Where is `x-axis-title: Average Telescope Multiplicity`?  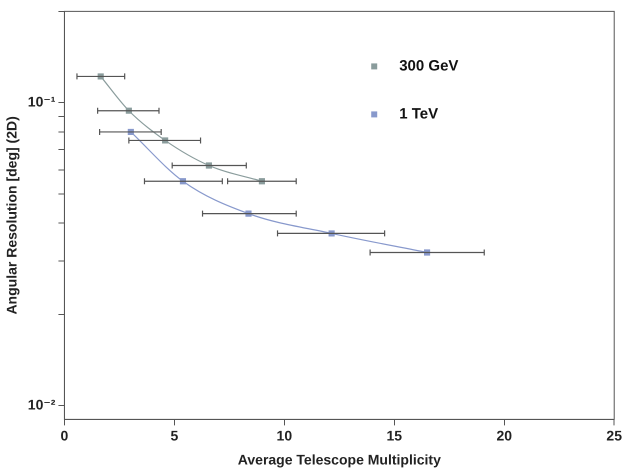
x-axis-title: Average Telescope Multiplicity is located at coordinates (340, 459).